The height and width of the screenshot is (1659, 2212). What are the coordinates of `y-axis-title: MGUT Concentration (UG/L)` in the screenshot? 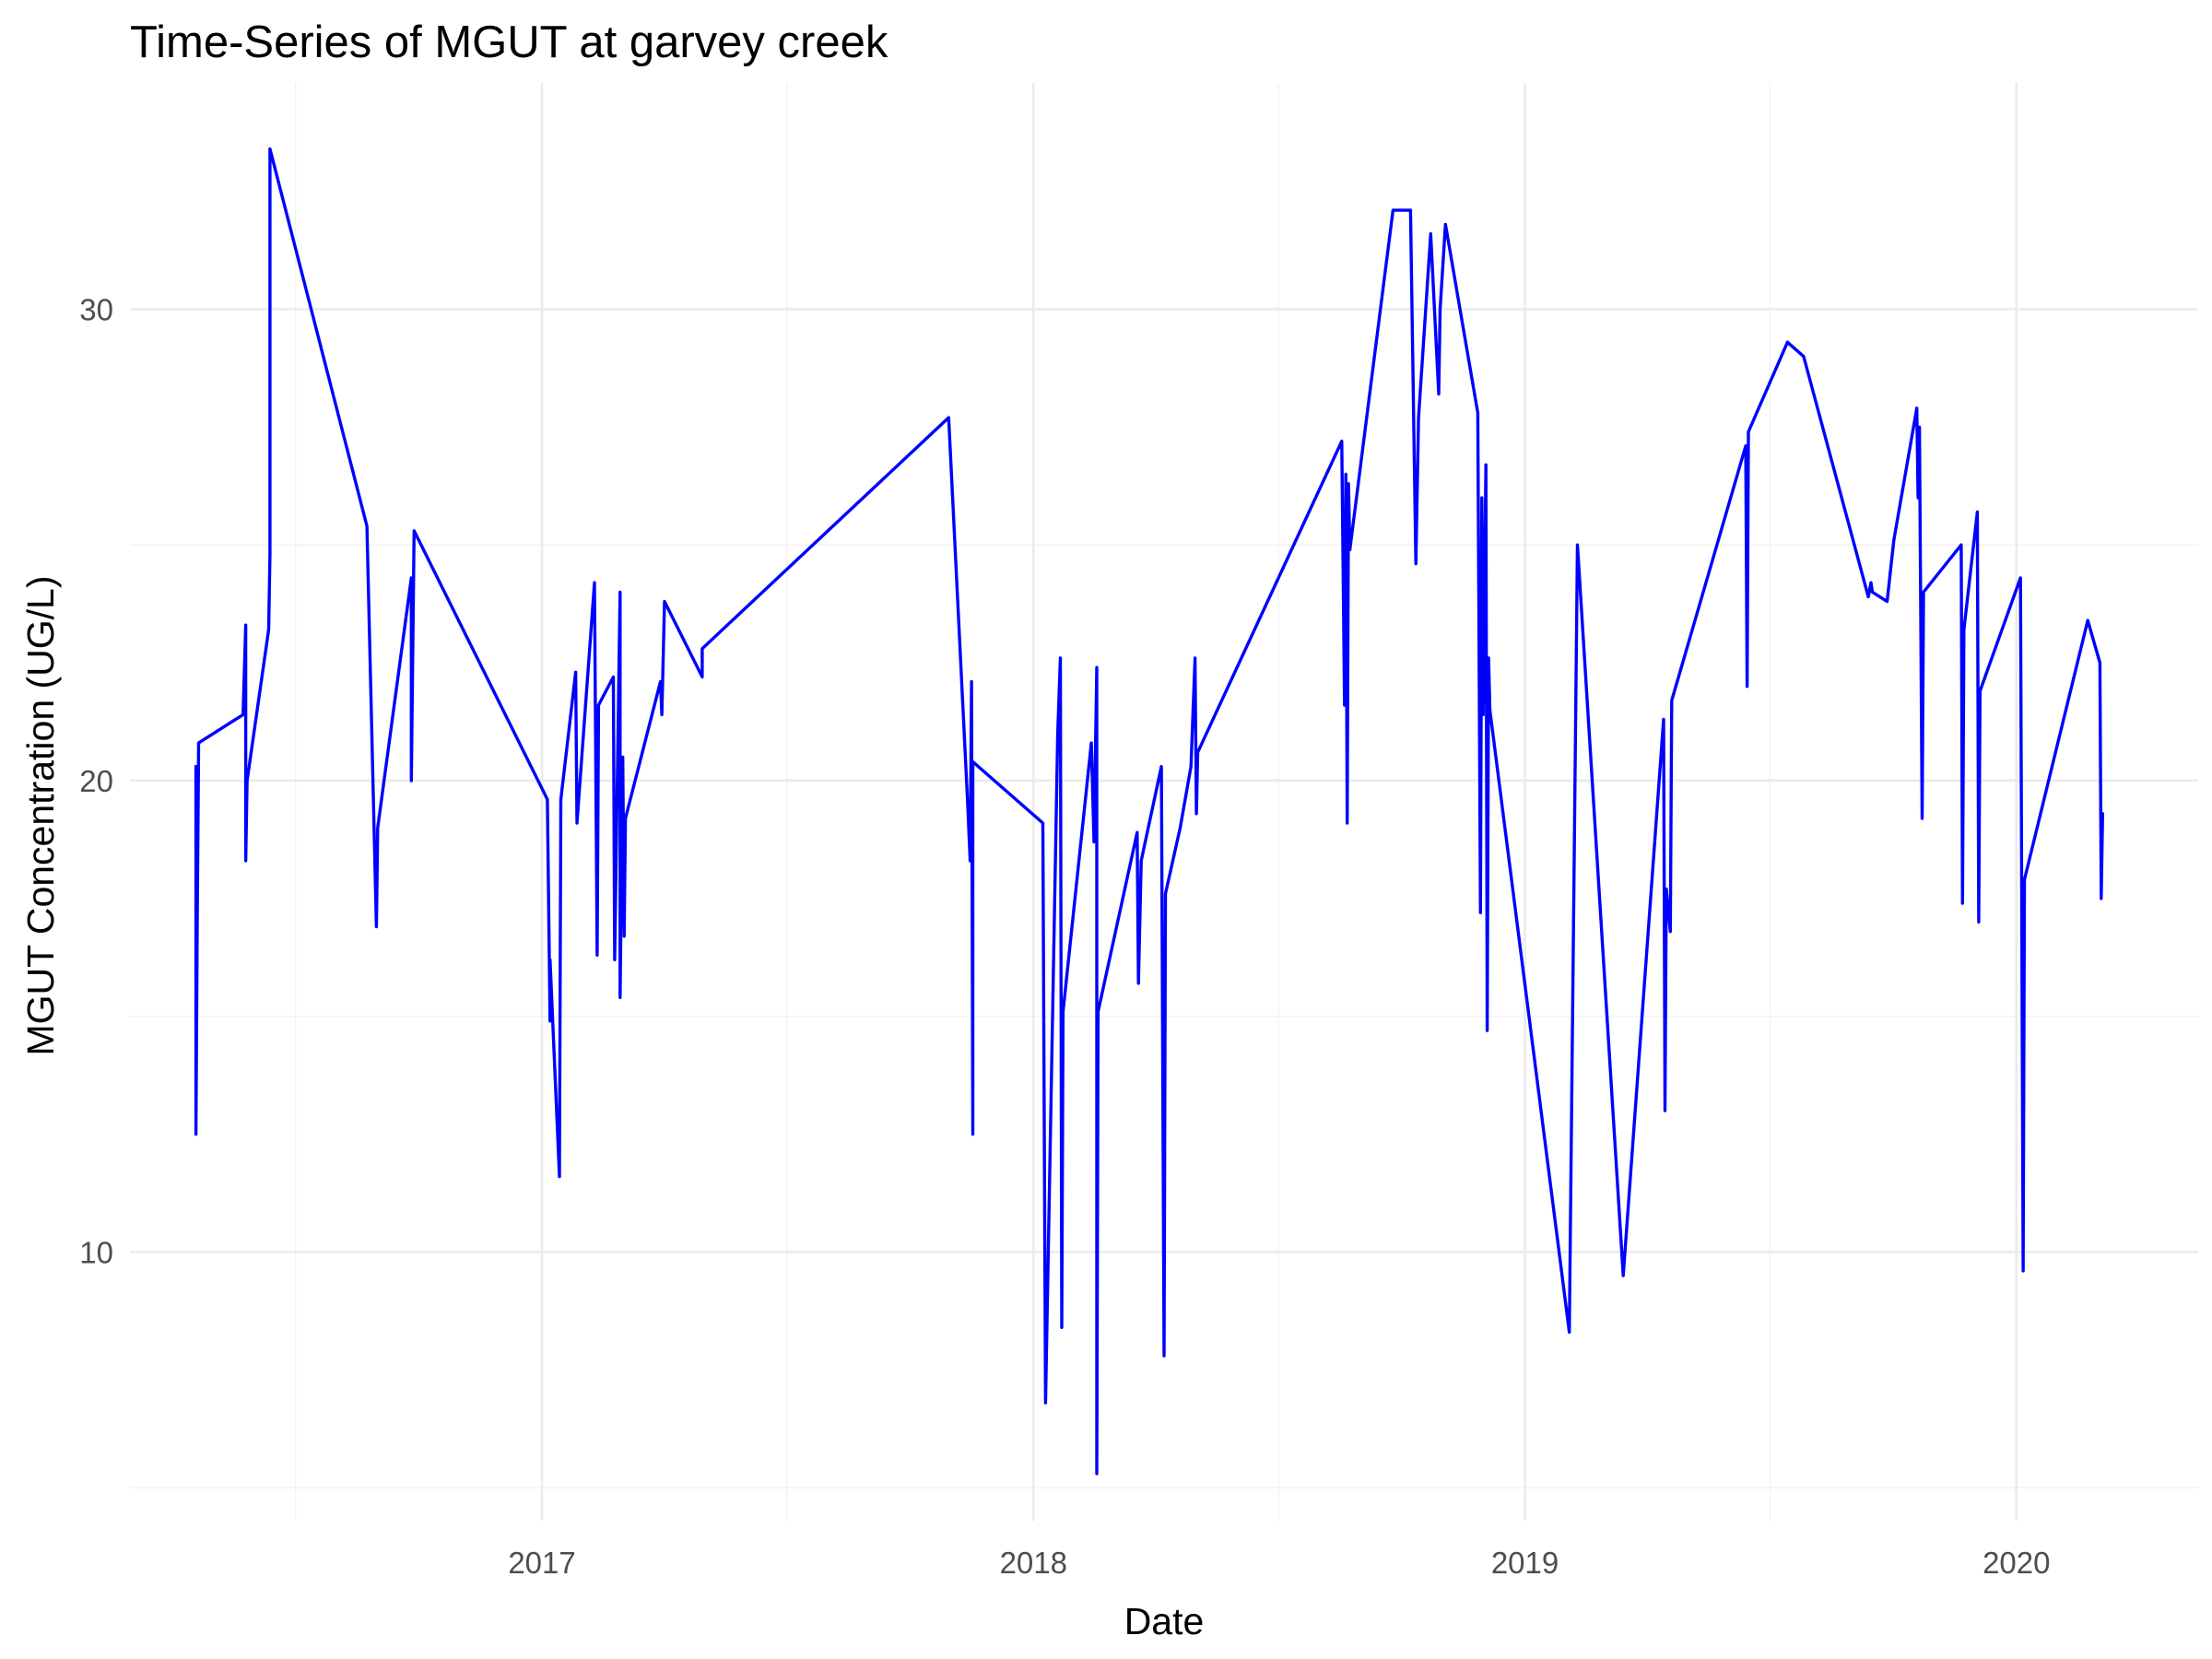 It's located at (40, 815).